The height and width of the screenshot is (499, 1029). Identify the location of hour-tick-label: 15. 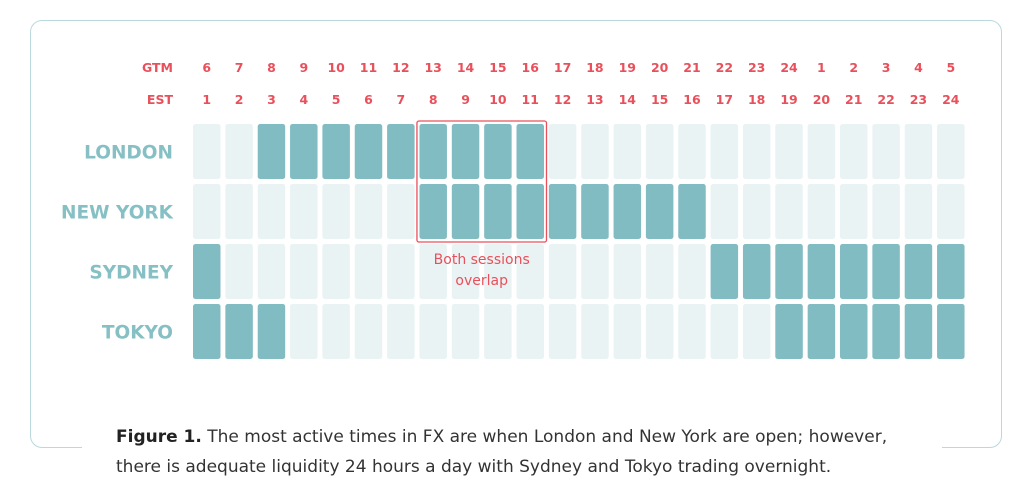
(497, 67).